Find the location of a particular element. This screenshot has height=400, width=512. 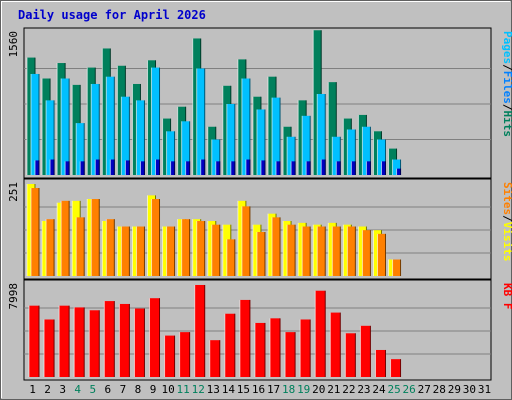

panel-top-bar-pages-4-fill is located at coordinates (82, 168).